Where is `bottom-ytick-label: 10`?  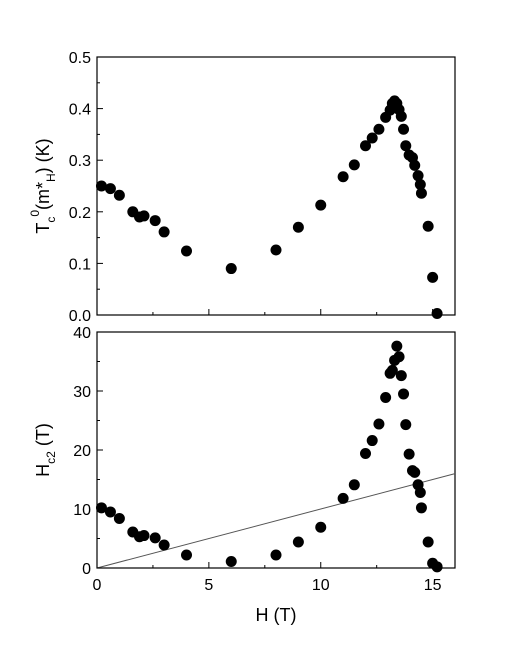
bottom-ytick-label: 10 is located at coordinates (82, 510).